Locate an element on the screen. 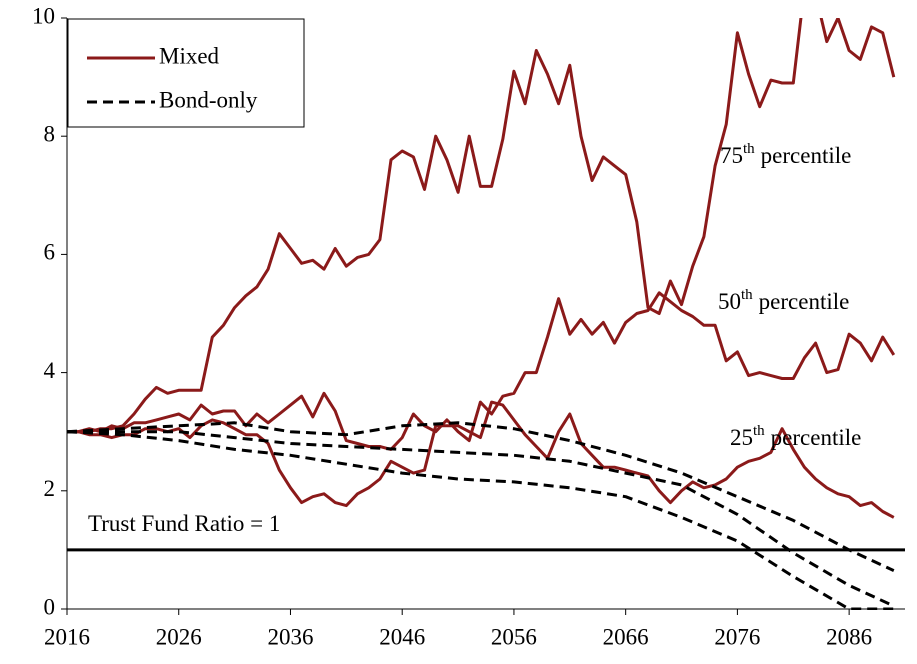 The height and width of the screenshot is (664, 917). annotation: 75th percentile is located at coordinates (785, 154).